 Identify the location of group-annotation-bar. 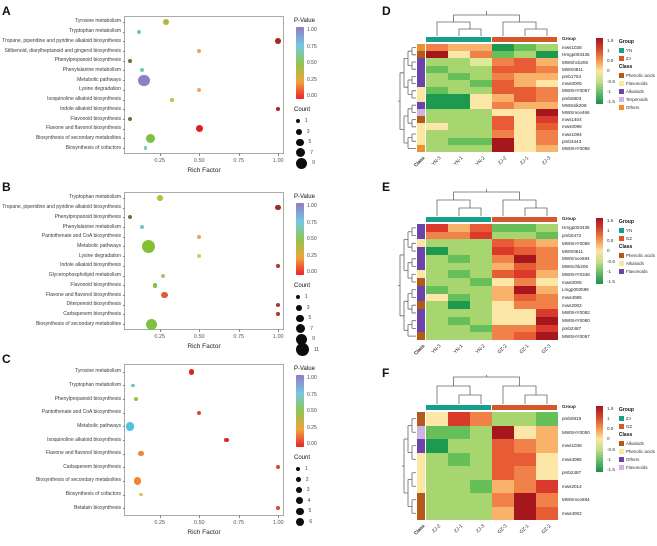
(492, 219).